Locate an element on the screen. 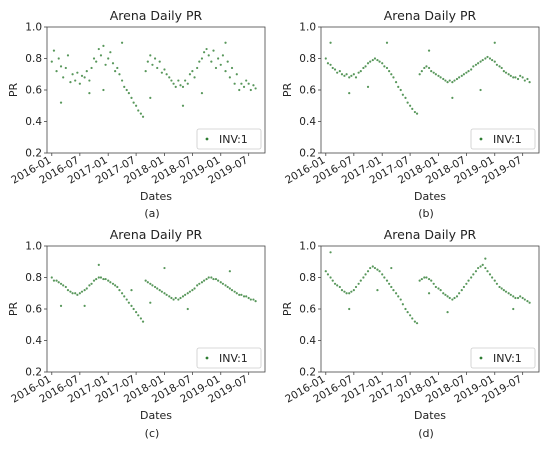  y-axis-label-a: PR is located at coordinates (13, 90).